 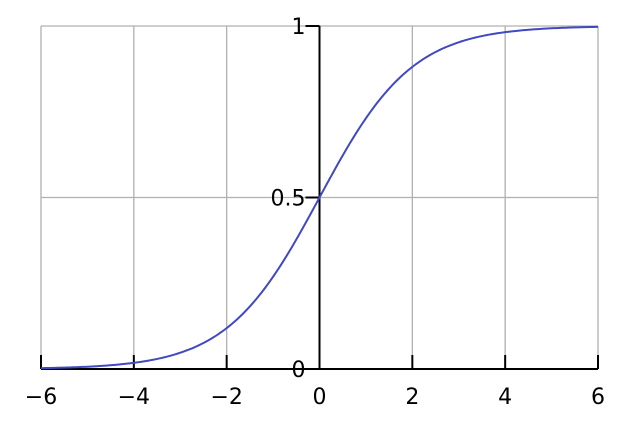 What do you see at coordinates (598, 397) in the screenshot?
I see `x-tick-label: 6` at bounding box center [598, 397].